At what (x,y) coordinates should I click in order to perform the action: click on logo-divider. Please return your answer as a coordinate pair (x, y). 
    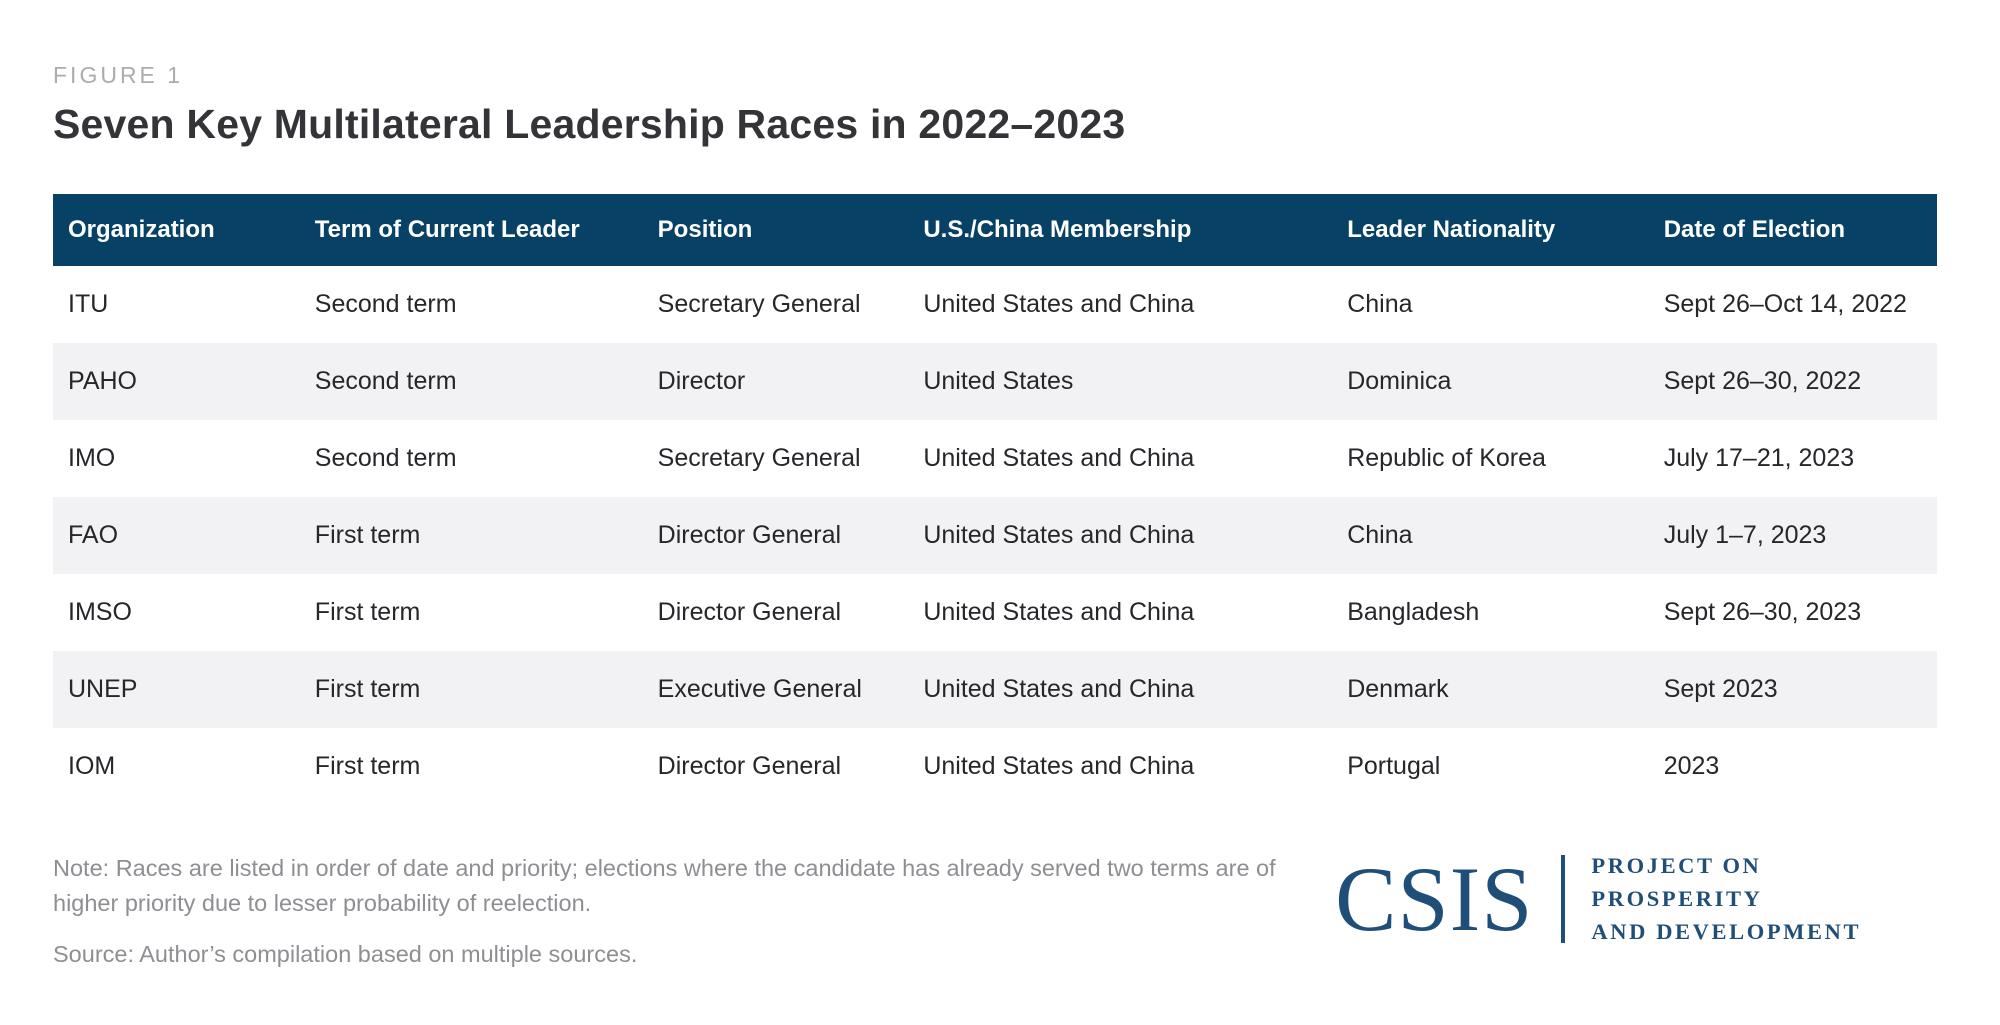
    Looking at the image, I should click on (1563, 898).